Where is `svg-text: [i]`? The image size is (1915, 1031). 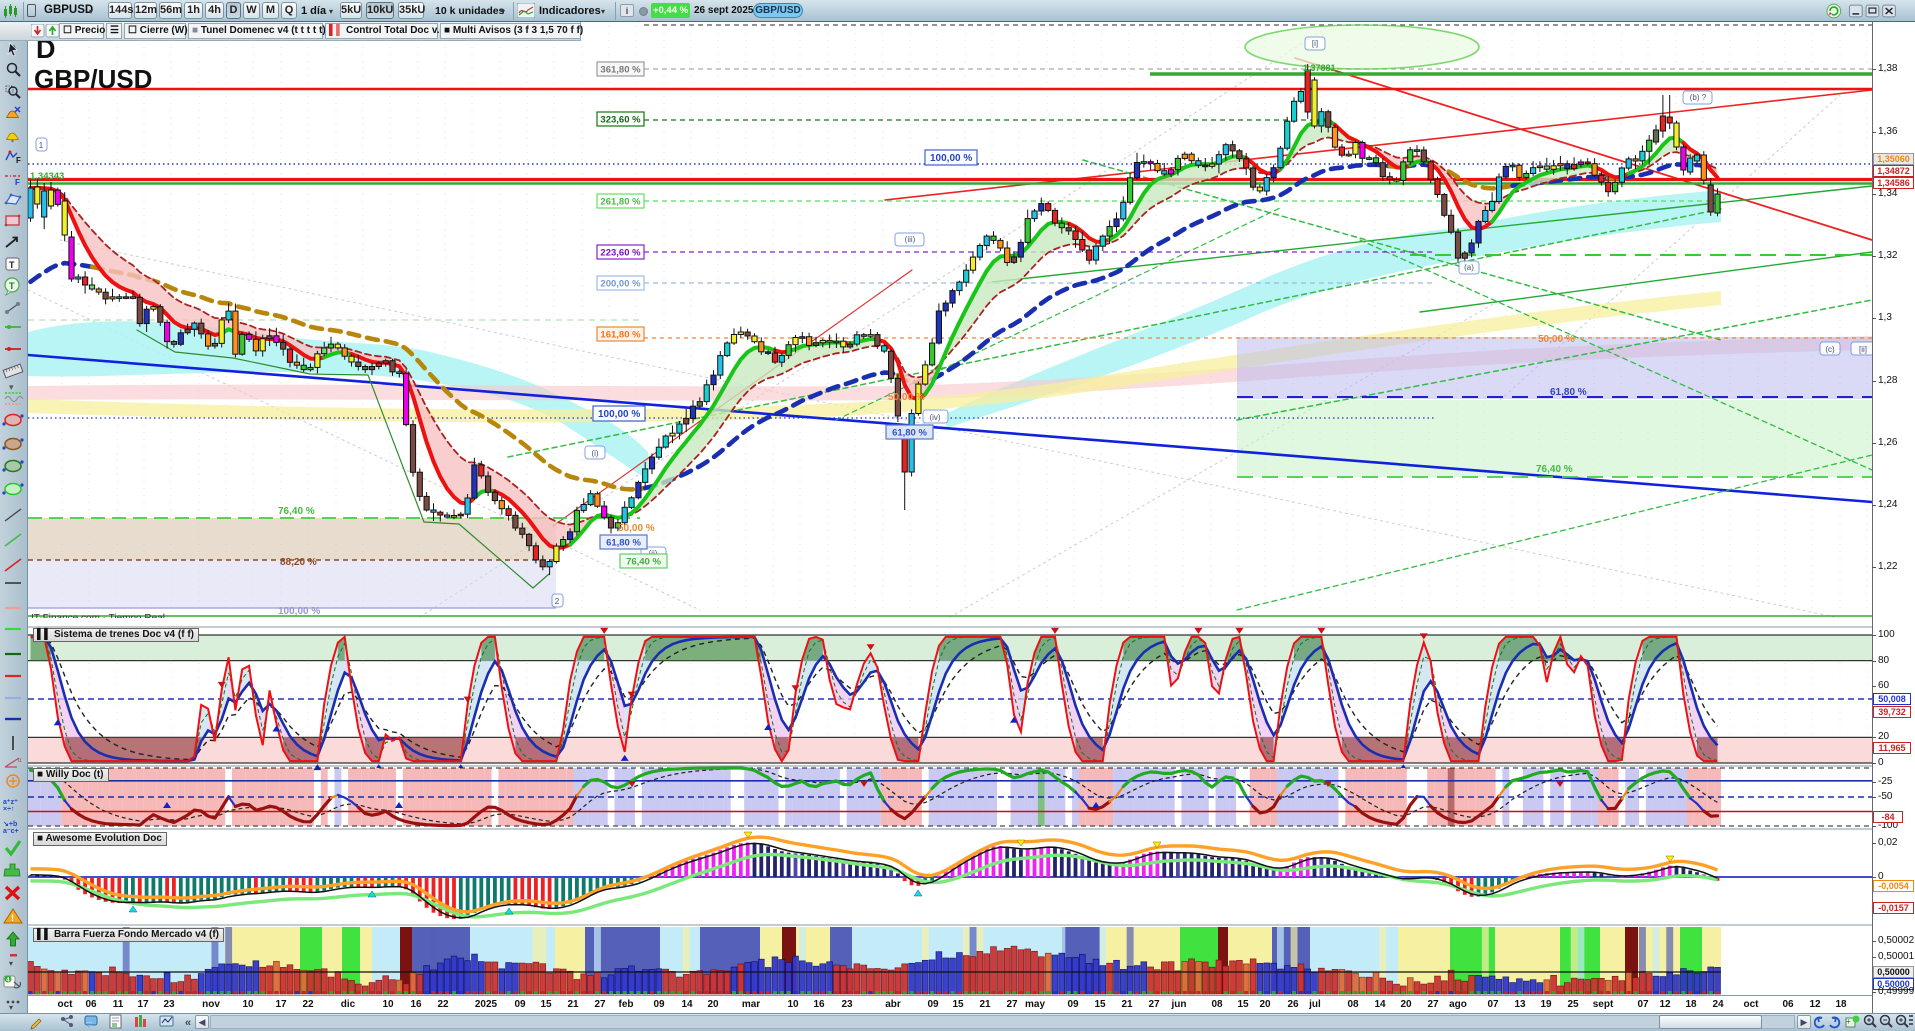
svg-text: [i] is located at coordinates (1315, 43).